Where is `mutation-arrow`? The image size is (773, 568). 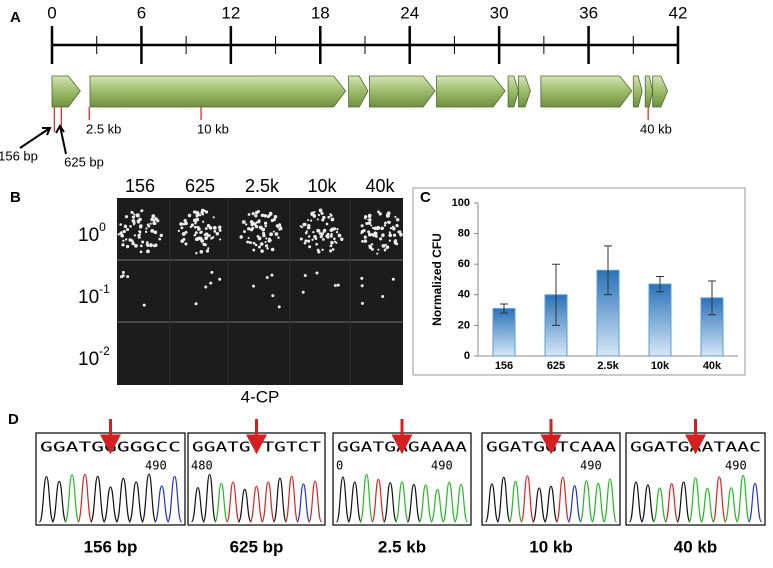
mutation-arrow is located at coordinates (256, 437).